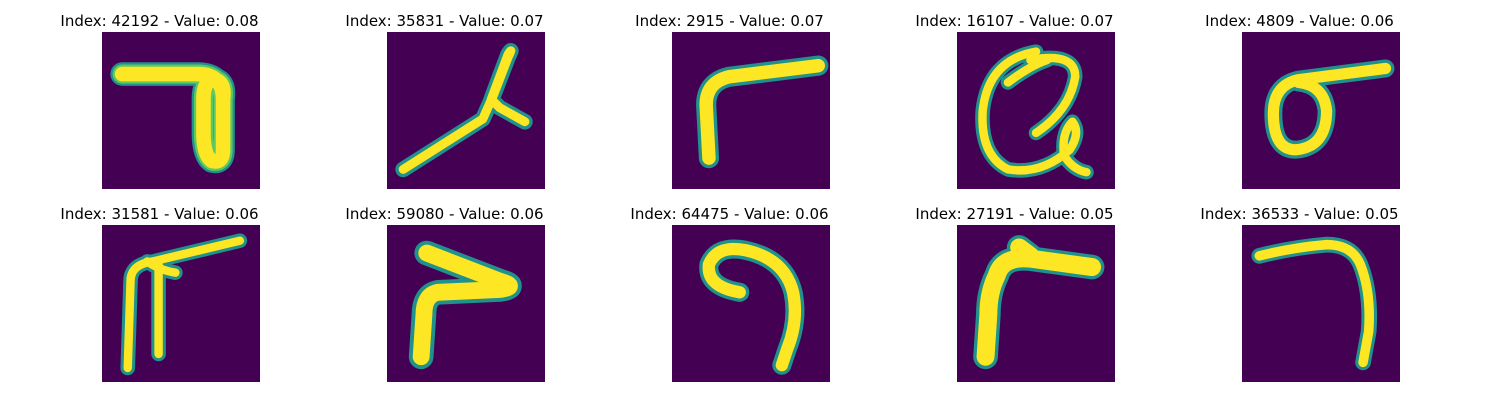 This screenshot has height=400, width=1500. I want to click on panel-title: Index: 2915 - Value: 0.07, so click(729, 21).